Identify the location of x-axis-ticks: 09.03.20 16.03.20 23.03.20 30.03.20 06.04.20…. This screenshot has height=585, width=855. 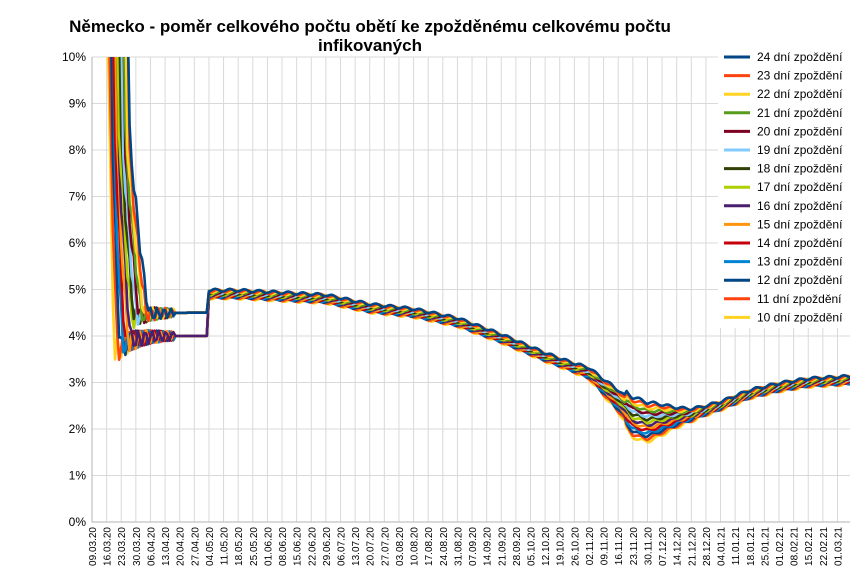
(466, 546).